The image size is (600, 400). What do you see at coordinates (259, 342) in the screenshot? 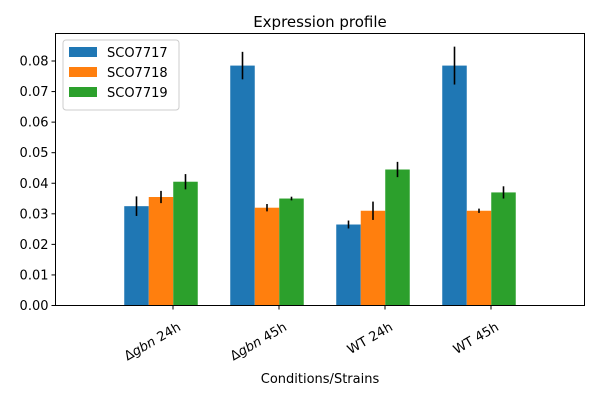
I see `x-tick-label: Δgbn 45h` at bounding box center [259, 342].